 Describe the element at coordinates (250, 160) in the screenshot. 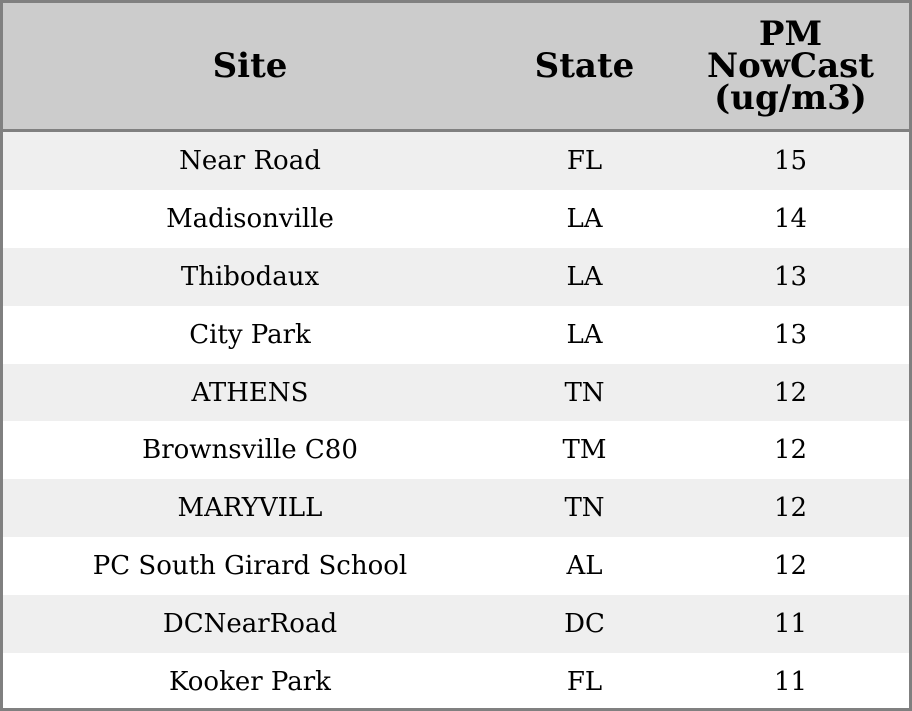

I see `site-cell: Near Road` at that location.